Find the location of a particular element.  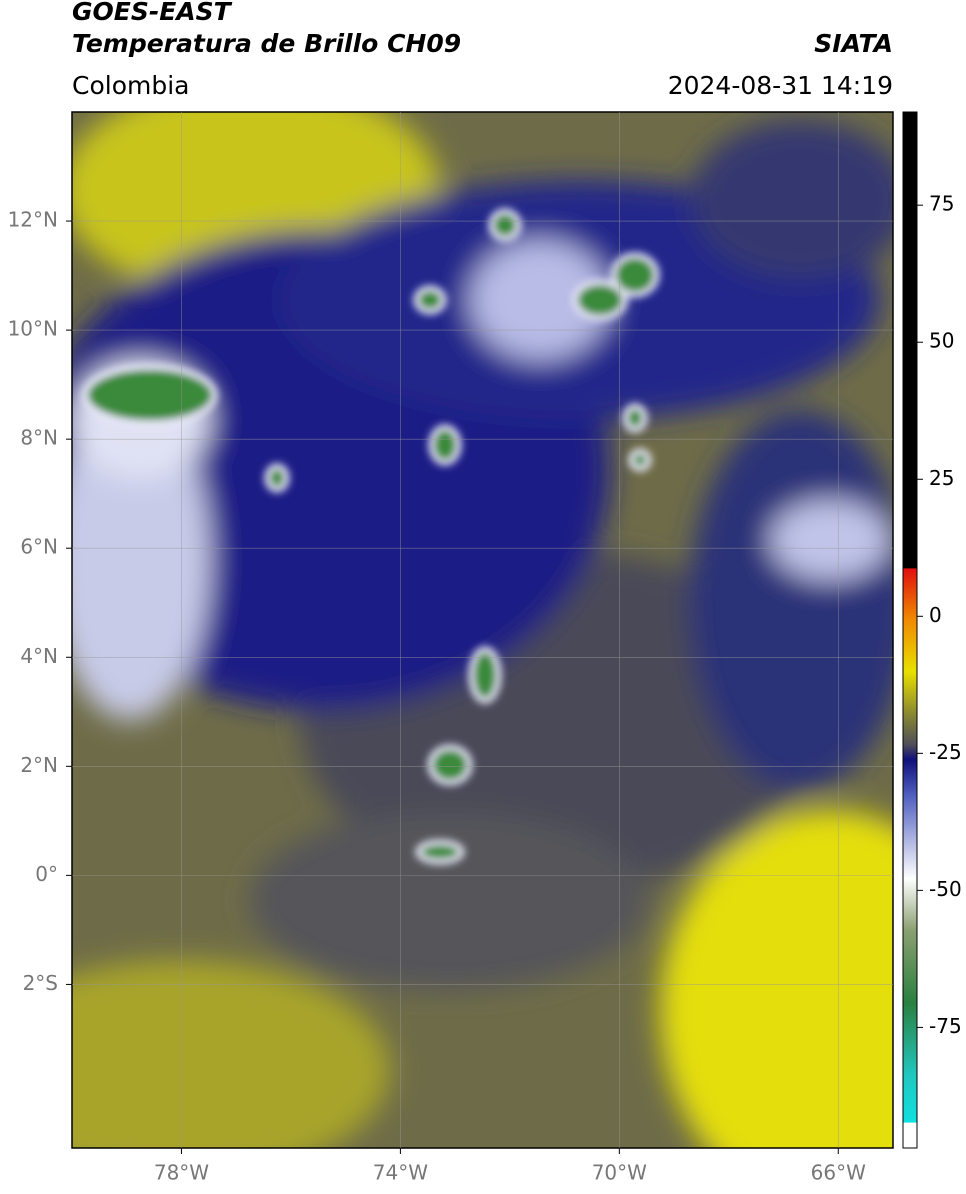

colorbar-label: 75 is located at coordinates (941, 204).